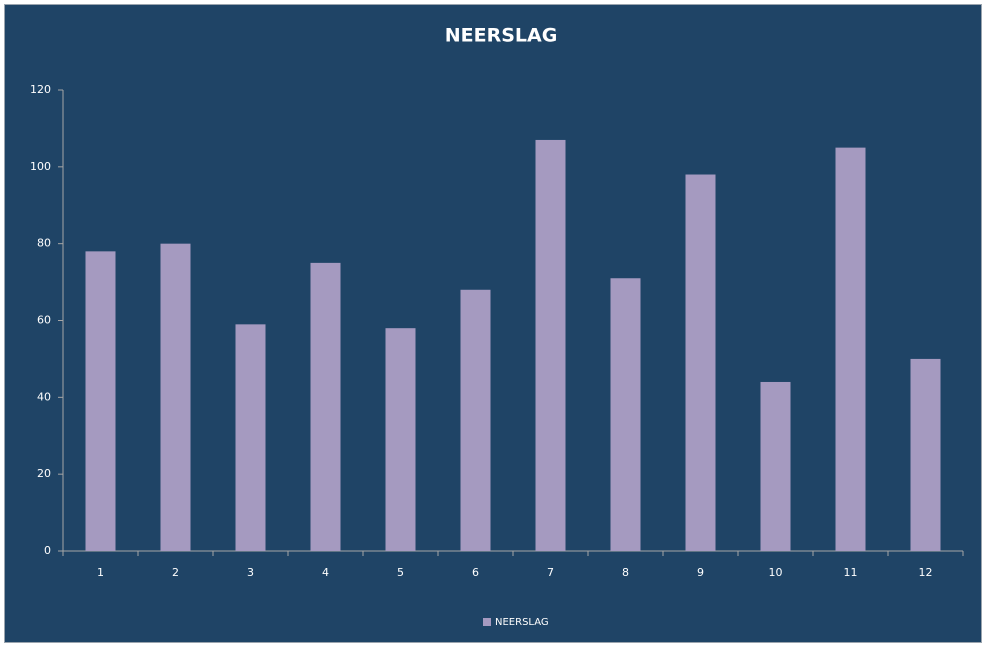 This screenshot has height=648, width=987. I want to click on x-tick-label: 3, so click(250, 572).